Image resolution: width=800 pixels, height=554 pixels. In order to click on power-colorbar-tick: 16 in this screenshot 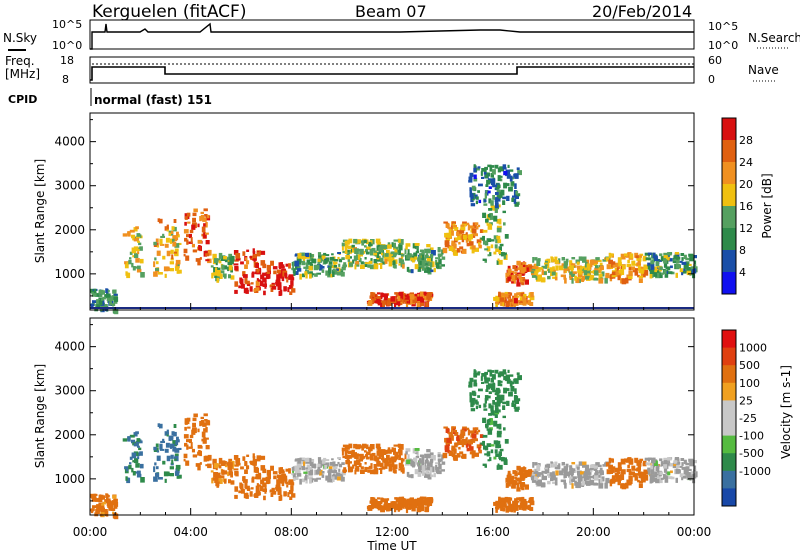, I will do `click(746, 206)`.